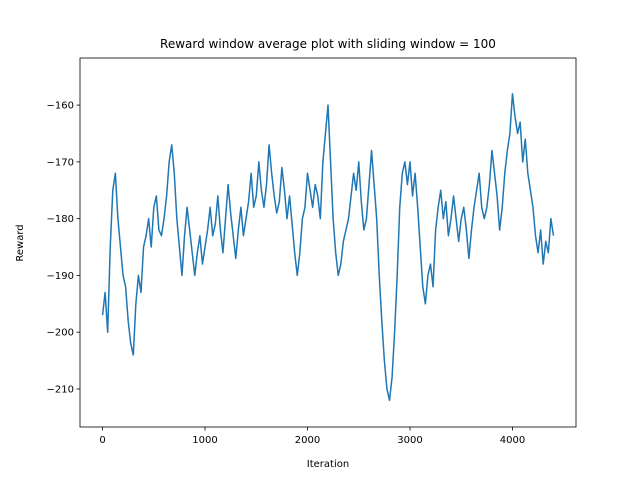  Describe the element at coordinates (60, 106) in the screenshot. I see `y-tick-label: −160` at that location.